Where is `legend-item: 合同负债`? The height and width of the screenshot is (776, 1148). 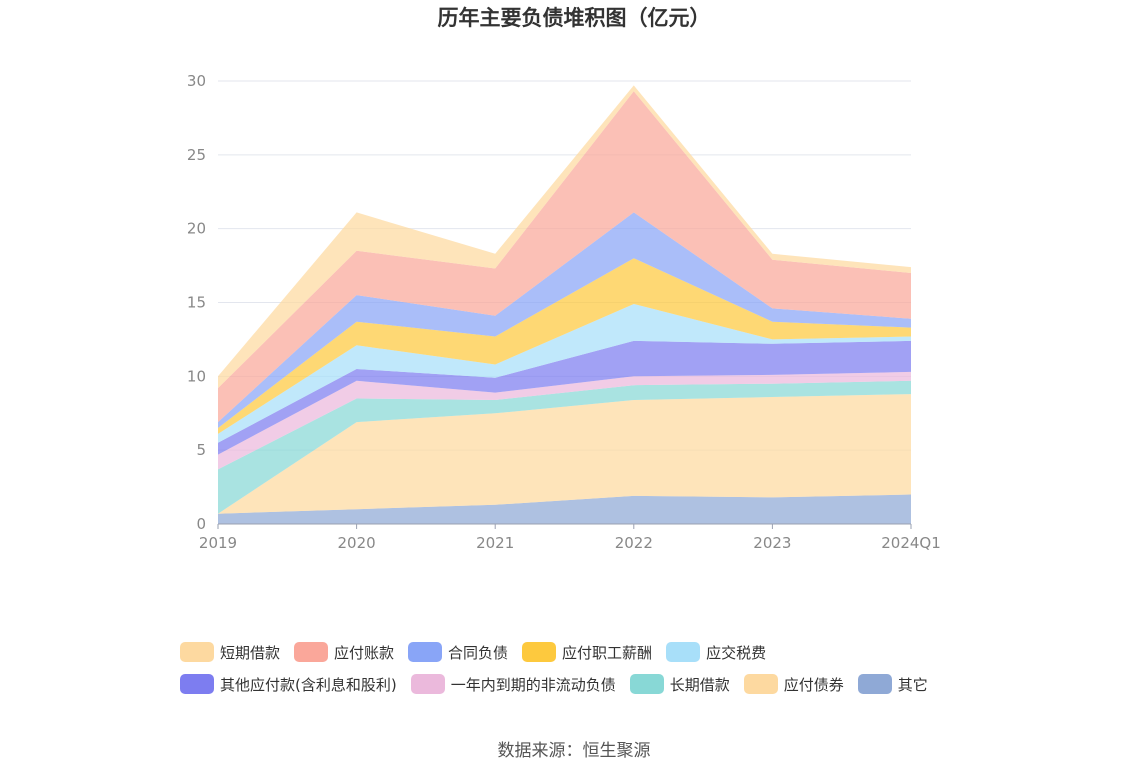
legend-item: 合同负债 is located at coordinates (458, 652).